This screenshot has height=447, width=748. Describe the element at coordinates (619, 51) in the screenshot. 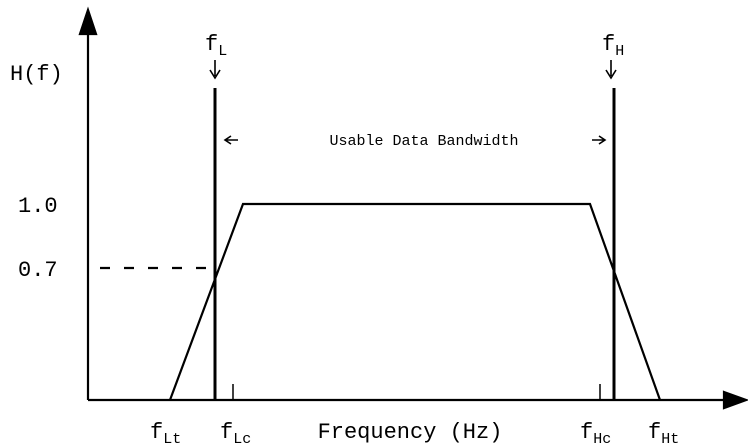

I see `label-sub: H` at that location.